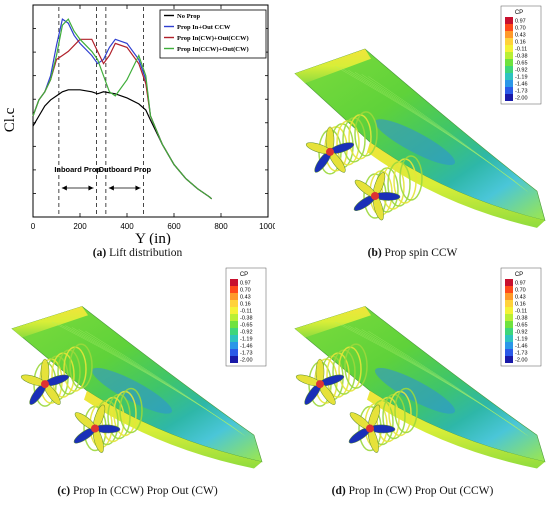 The image size is (550, 507). What do you see at coordinates (146, 253) in the screenshot?
I see `caption-a-text: Lift distribution` at bounding box center [146, 253].